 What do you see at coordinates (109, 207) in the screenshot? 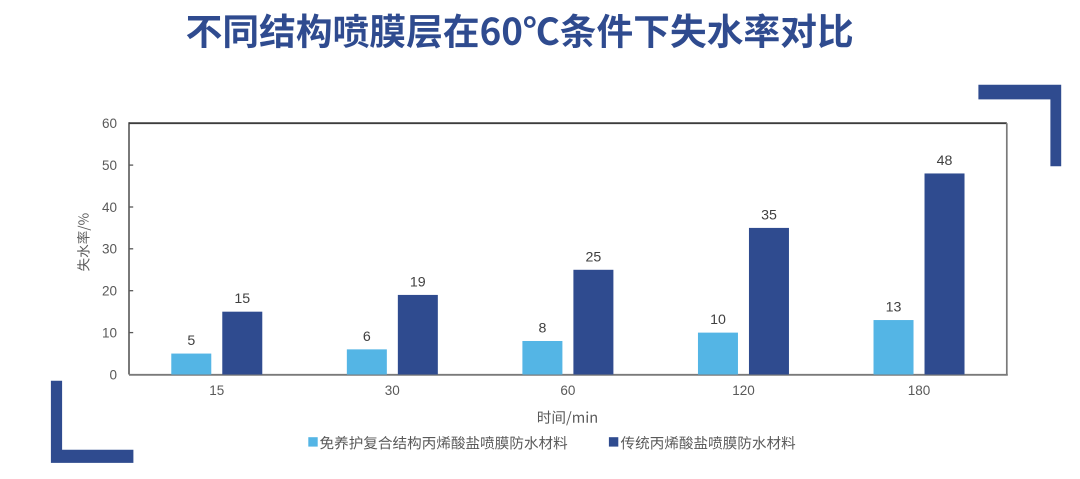
I see `svg-text: 40` at bounding box center [109, 207].